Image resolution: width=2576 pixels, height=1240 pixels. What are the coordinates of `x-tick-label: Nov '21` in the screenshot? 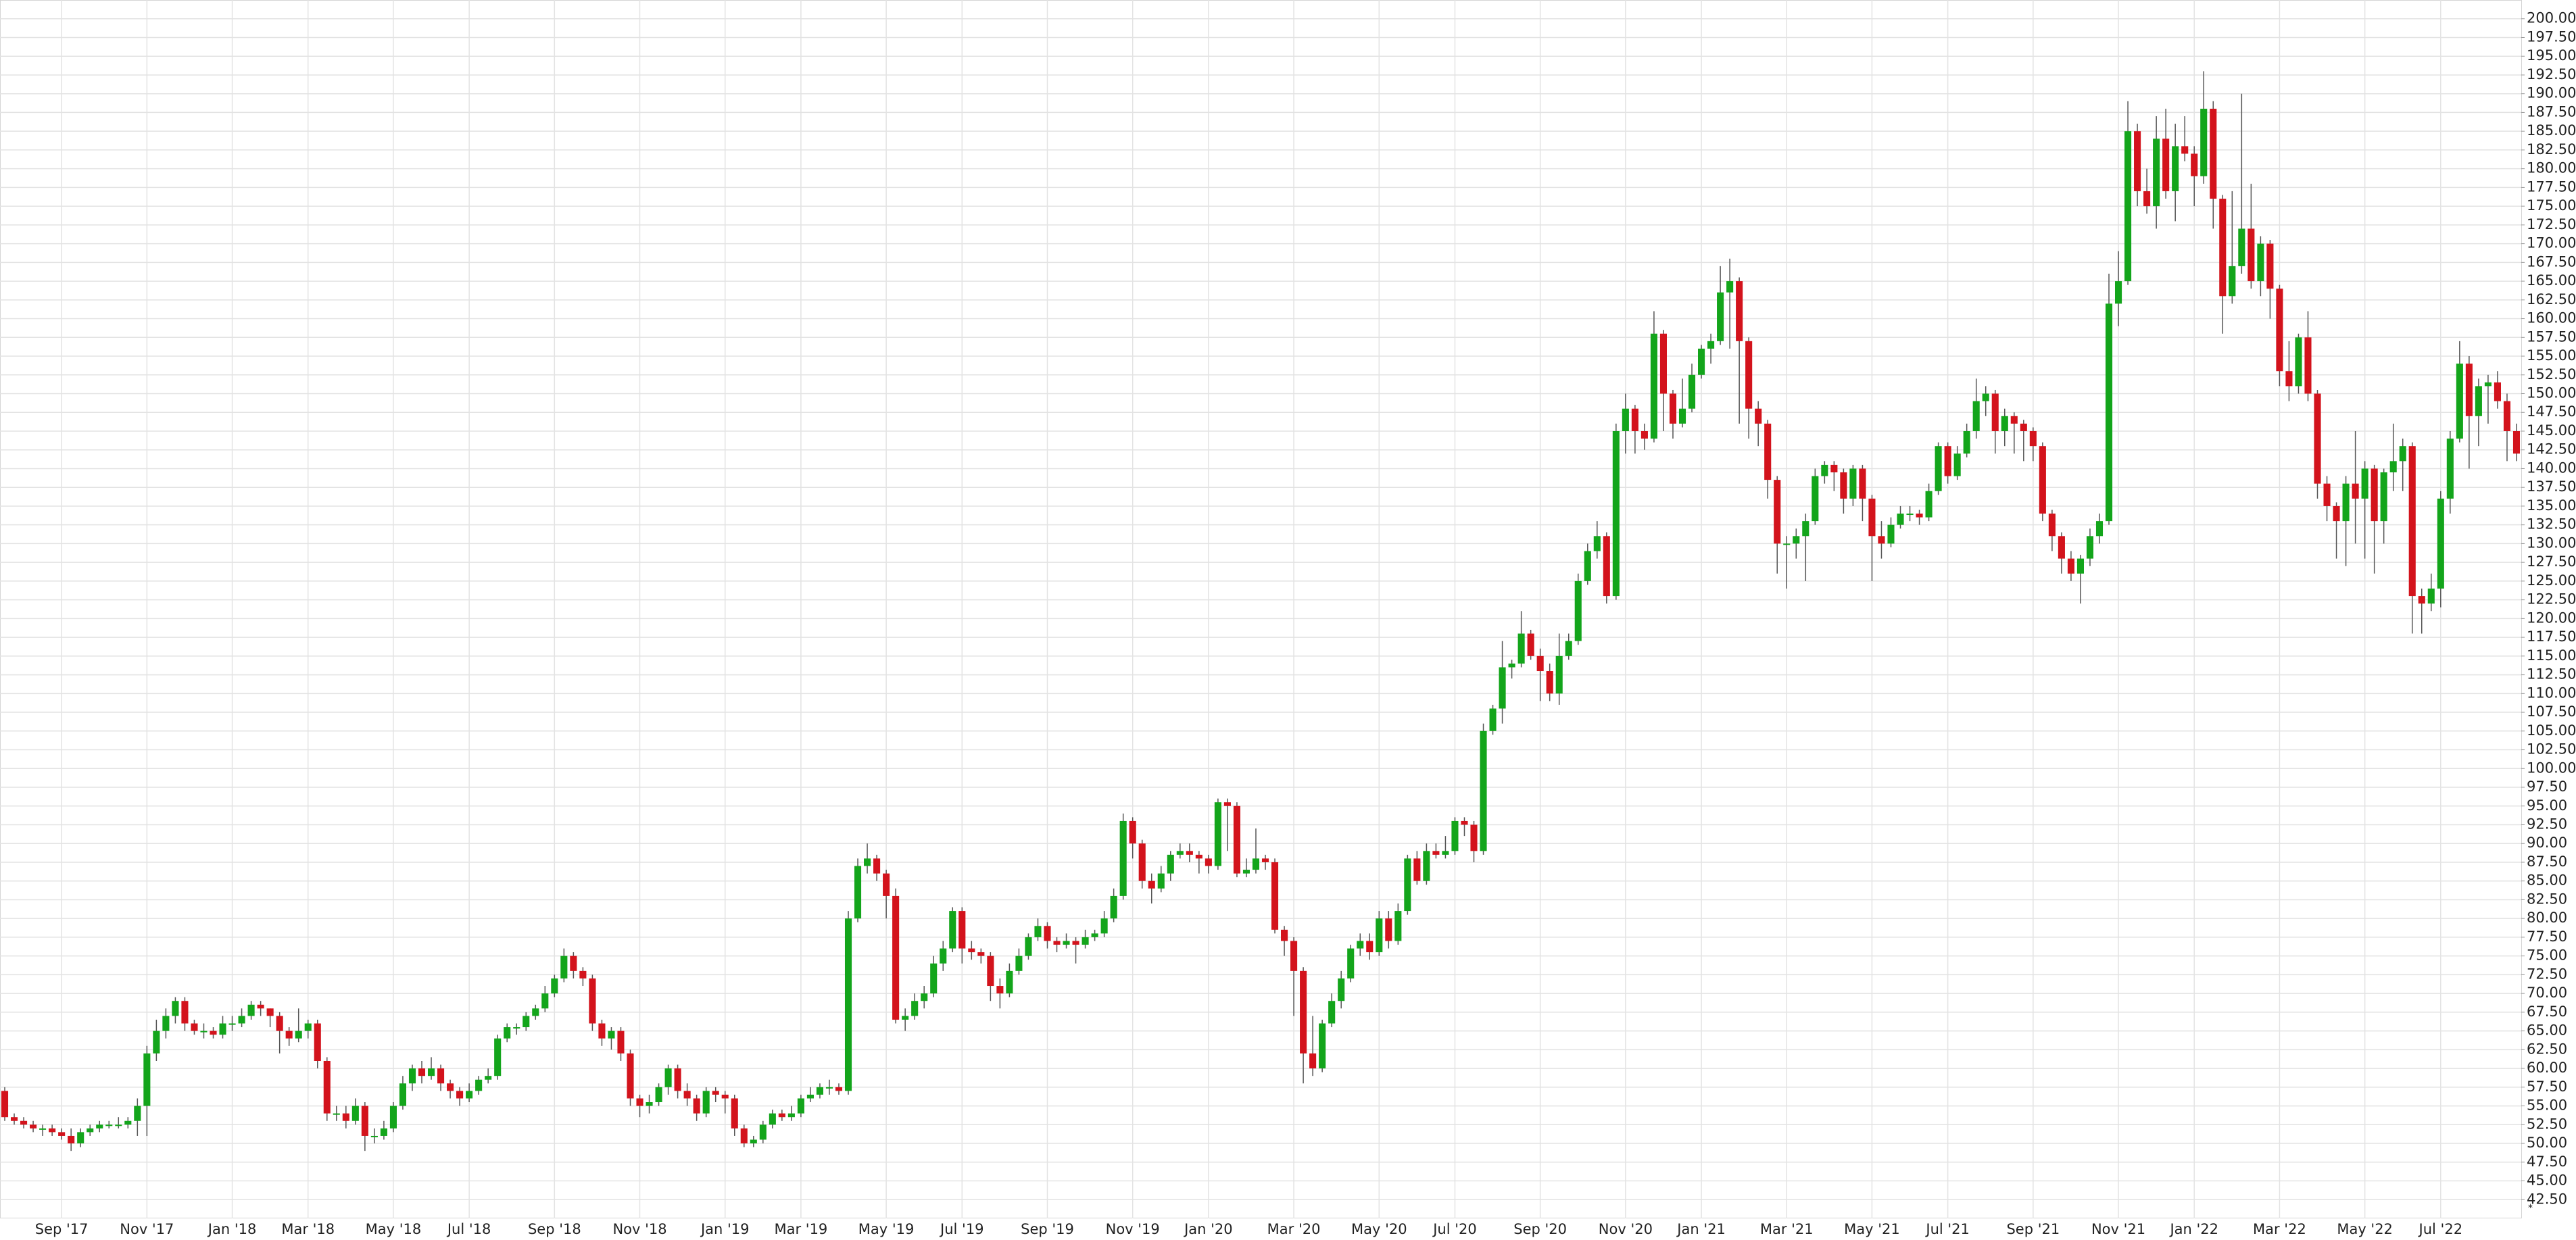 It's located at (2118, 1229).